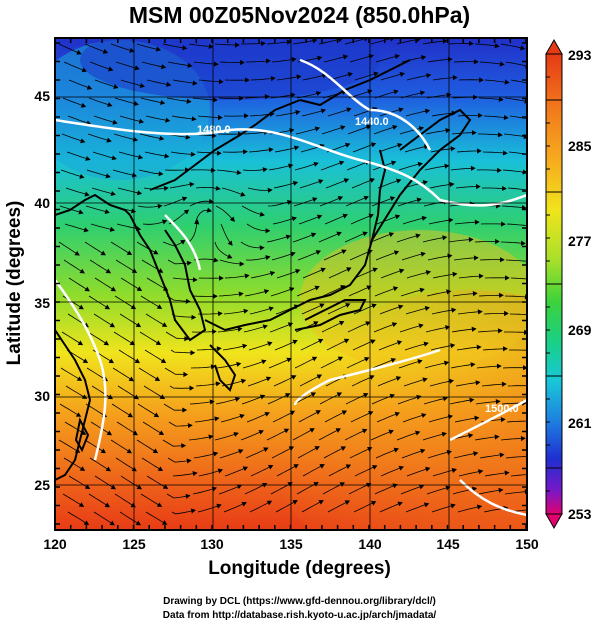 This screenshot has width=599, height=625. I want to click on contour-label-1500: 1500.0, so click(502, 409).